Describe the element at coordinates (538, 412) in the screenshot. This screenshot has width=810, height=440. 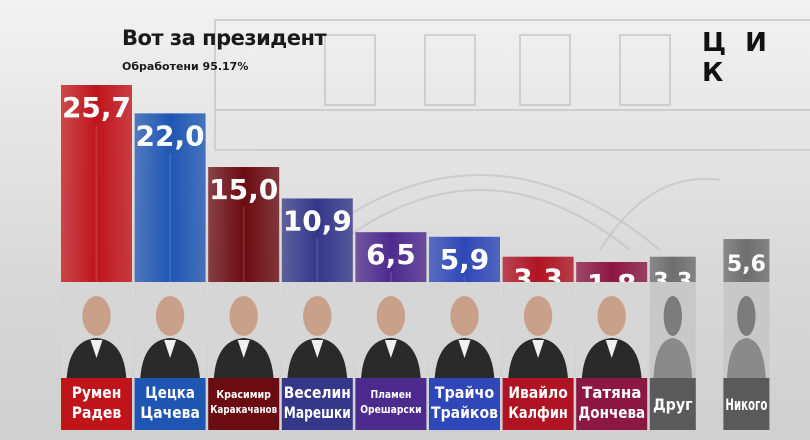
I see `candidate-name: Калфин` at that location.